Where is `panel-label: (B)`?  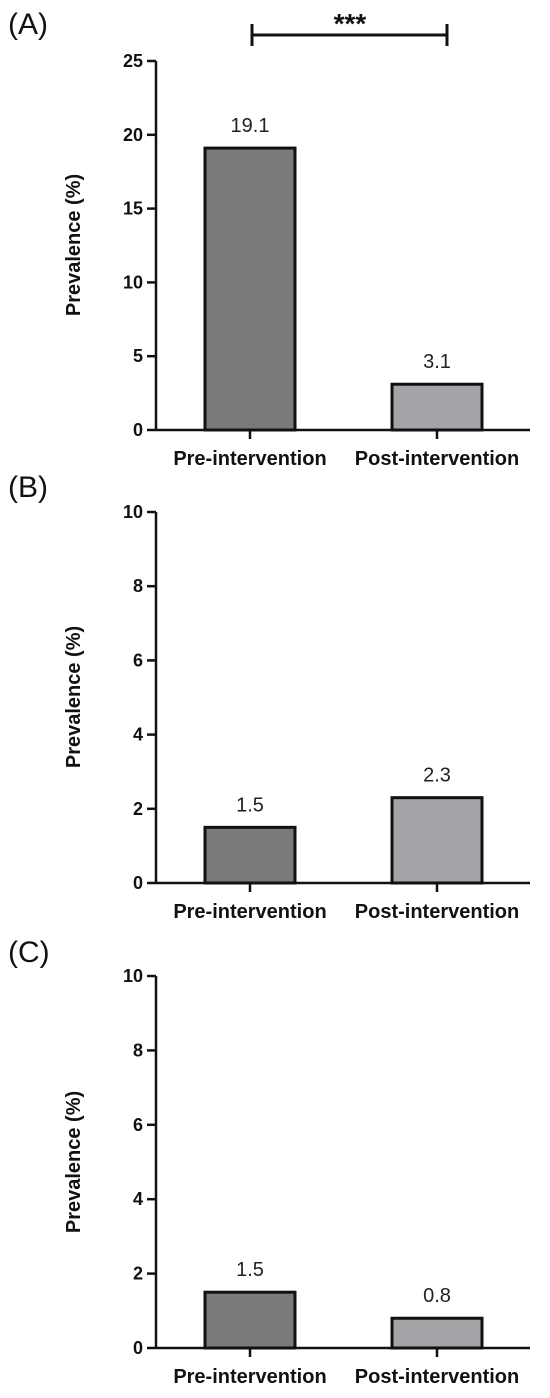 panel-label: (B) is located at coordinates (28, 487).